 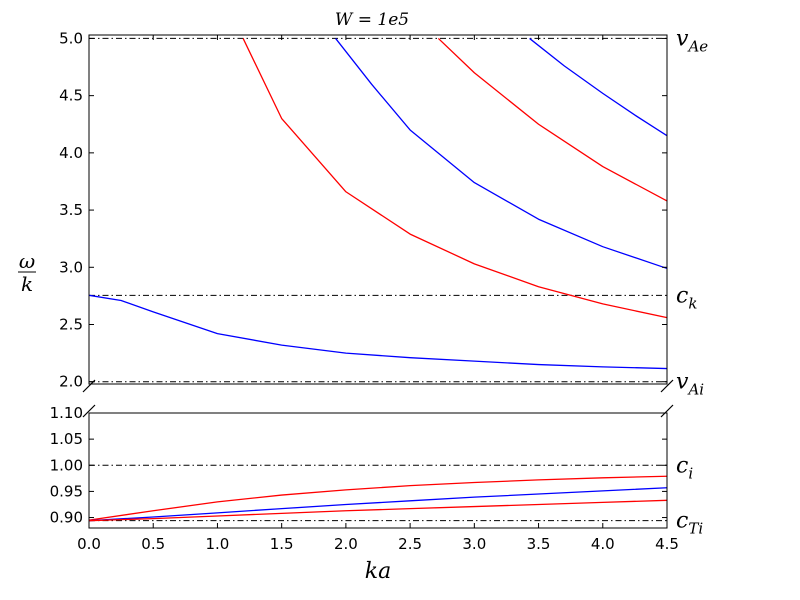 What do you see at coordinates (89, 544) in the screenshot?
I see `xtick-label: 0.0` at bounding box center [89, 544].